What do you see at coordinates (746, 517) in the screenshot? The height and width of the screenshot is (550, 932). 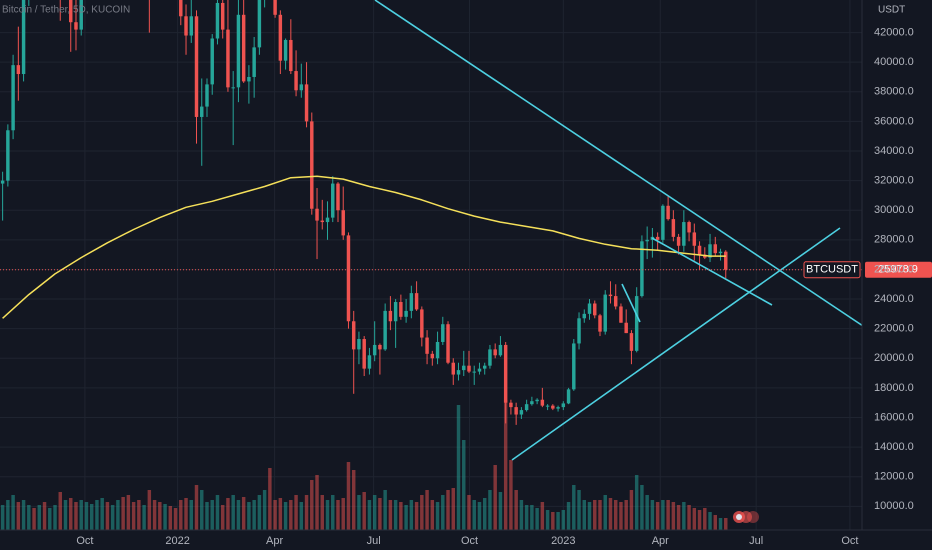 I see `indicator-icons` at bounding box center [746, 517].